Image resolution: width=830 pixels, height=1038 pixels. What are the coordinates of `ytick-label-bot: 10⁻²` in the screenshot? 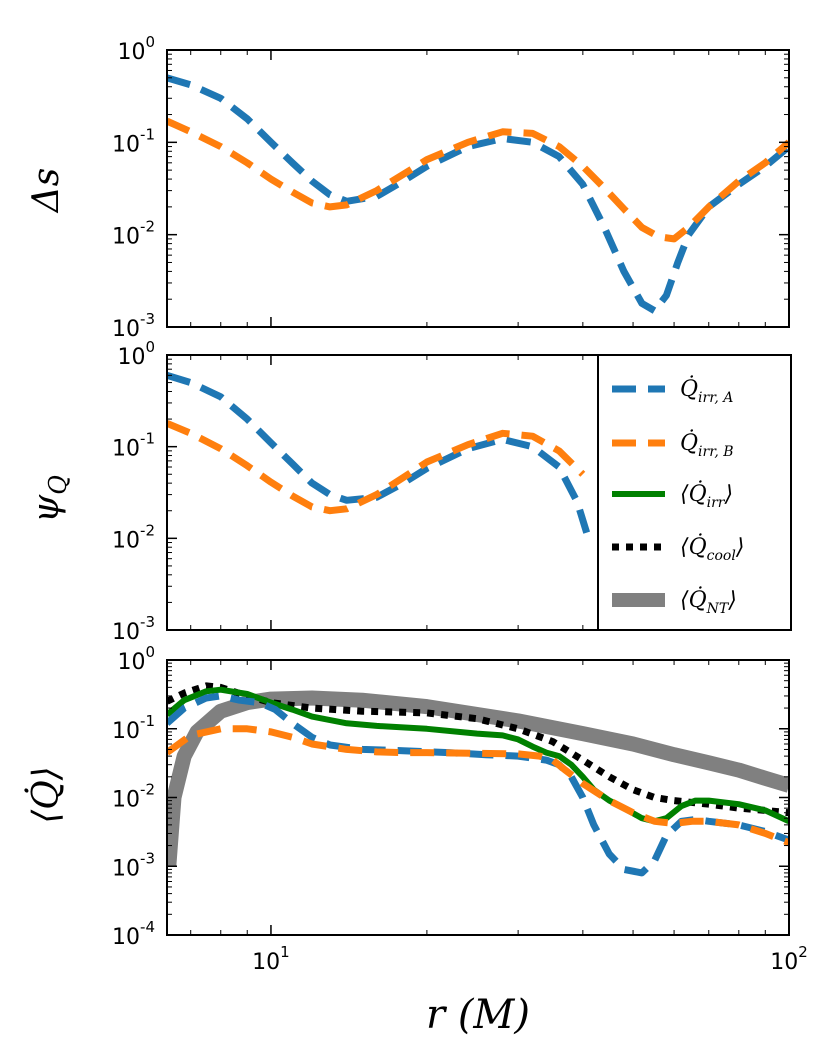 It's located at (133, 797).